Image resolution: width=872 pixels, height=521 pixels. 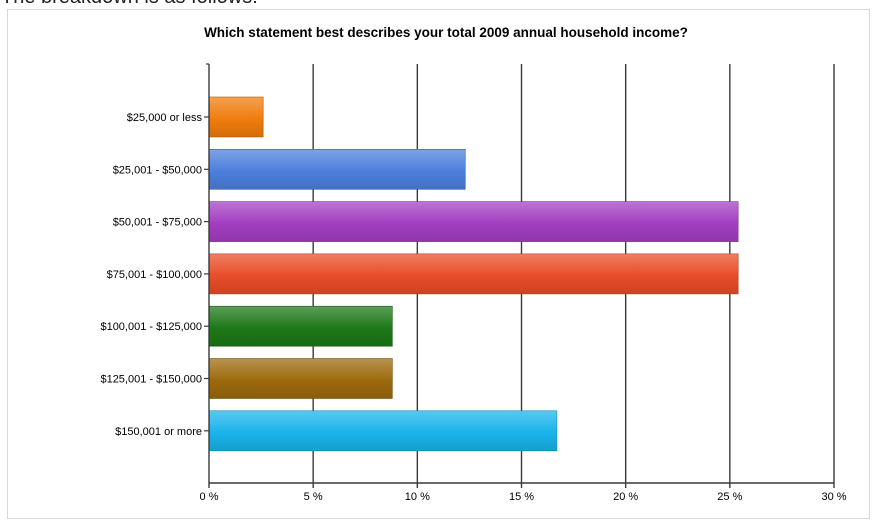 I want to click on x-tick-label: 5 %, so click(x=313, y=497).